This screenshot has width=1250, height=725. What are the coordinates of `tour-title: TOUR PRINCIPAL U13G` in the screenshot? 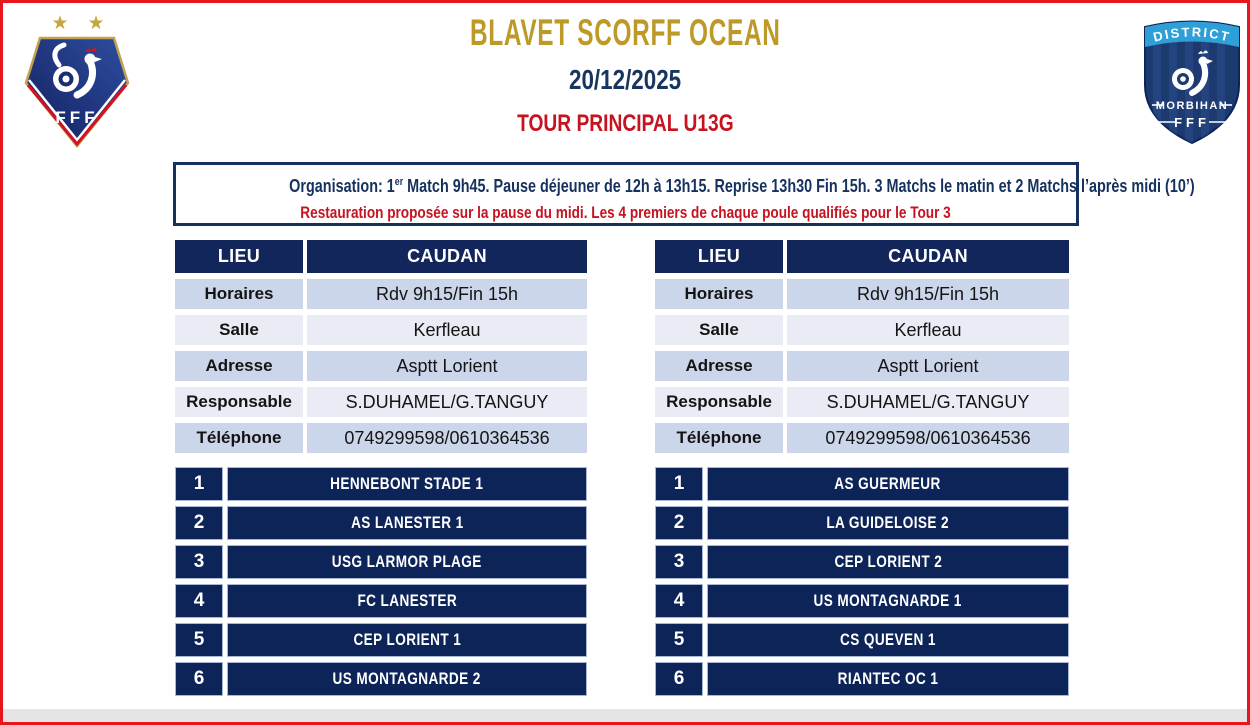 It's located at (625, 123).